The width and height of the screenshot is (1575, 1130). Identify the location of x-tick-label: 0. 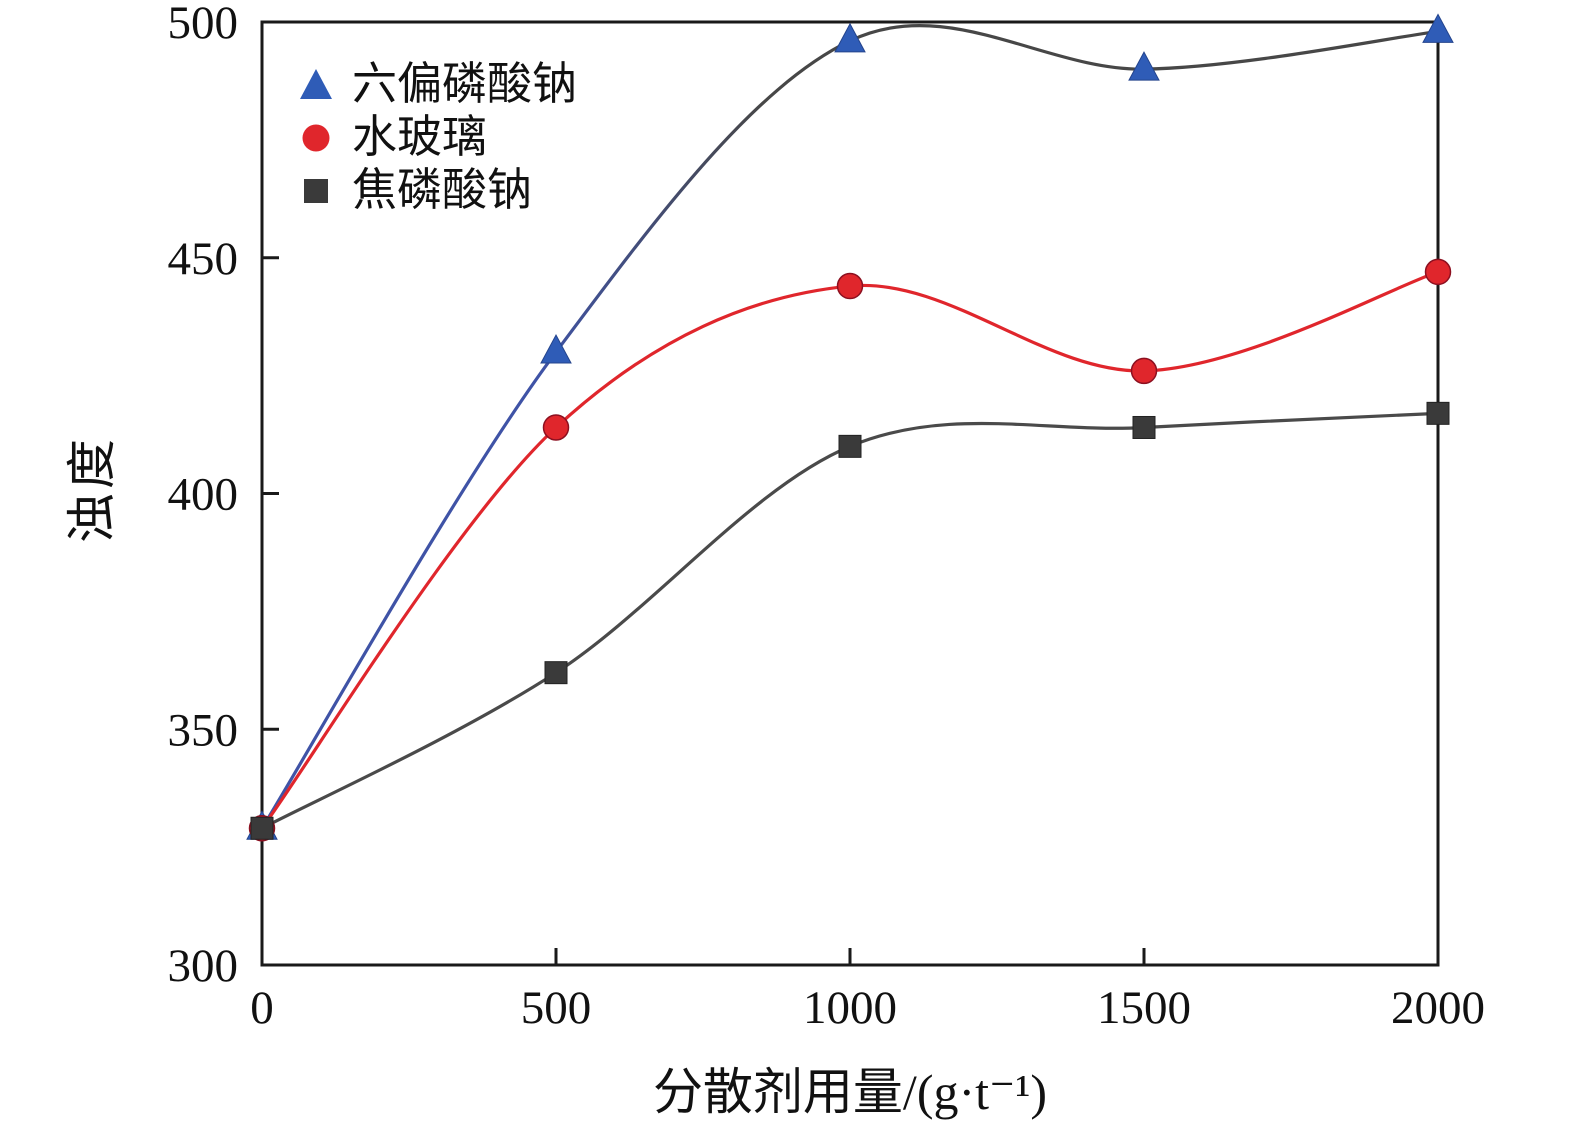
(262, 1008).